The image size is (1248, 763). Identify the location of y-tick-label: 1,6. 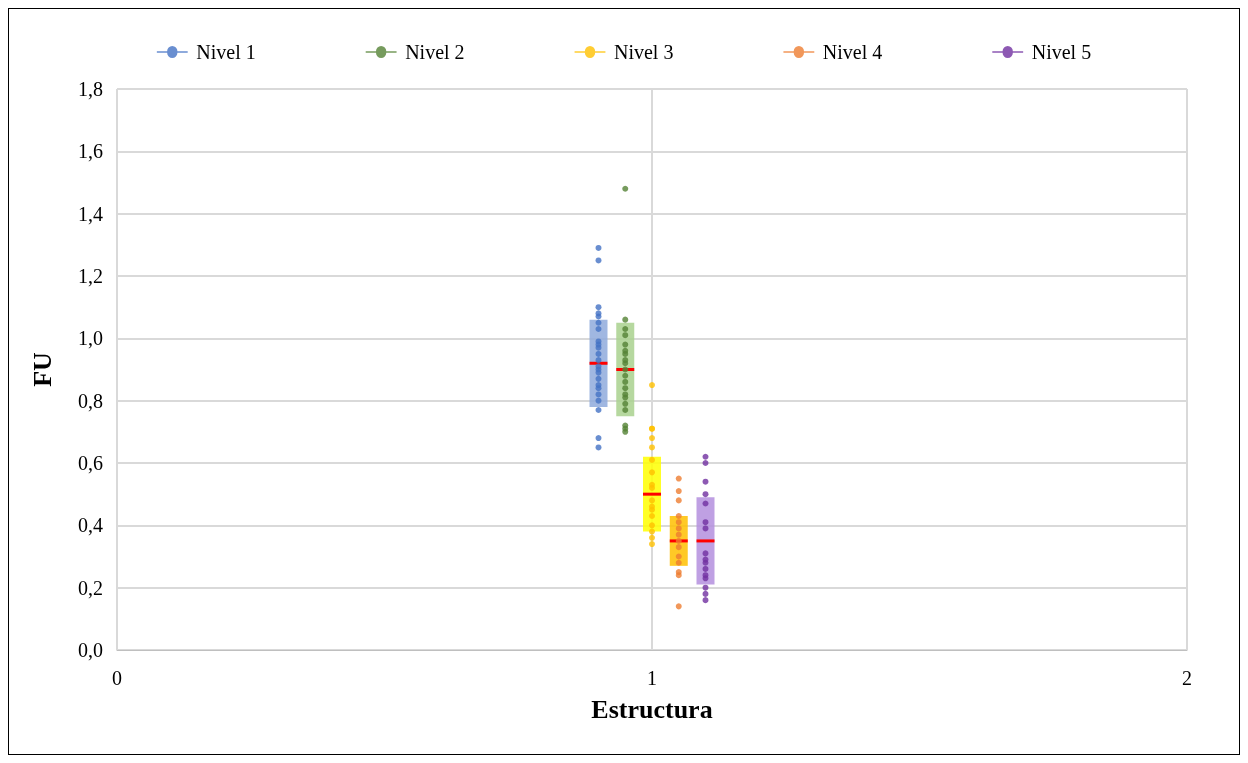
(90, 151).